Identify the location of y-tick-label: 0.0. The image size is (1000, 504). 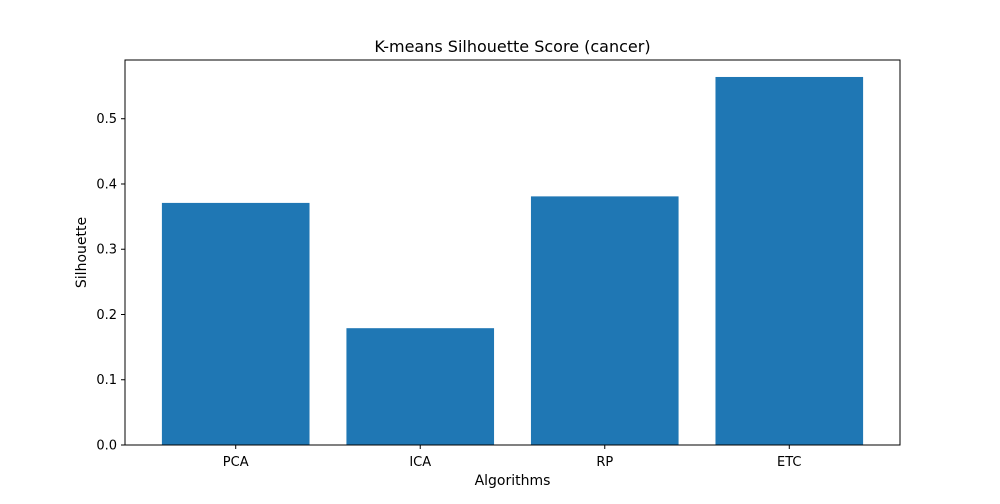
(106, 446).